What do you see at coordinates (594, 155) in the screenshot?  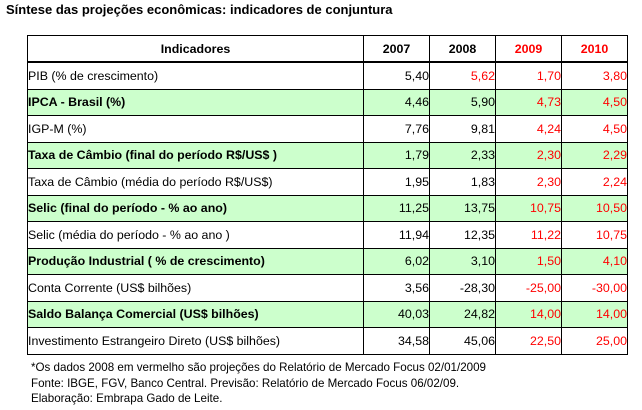 I see `value-2010: 2,29` at bounding box center [594, 155].